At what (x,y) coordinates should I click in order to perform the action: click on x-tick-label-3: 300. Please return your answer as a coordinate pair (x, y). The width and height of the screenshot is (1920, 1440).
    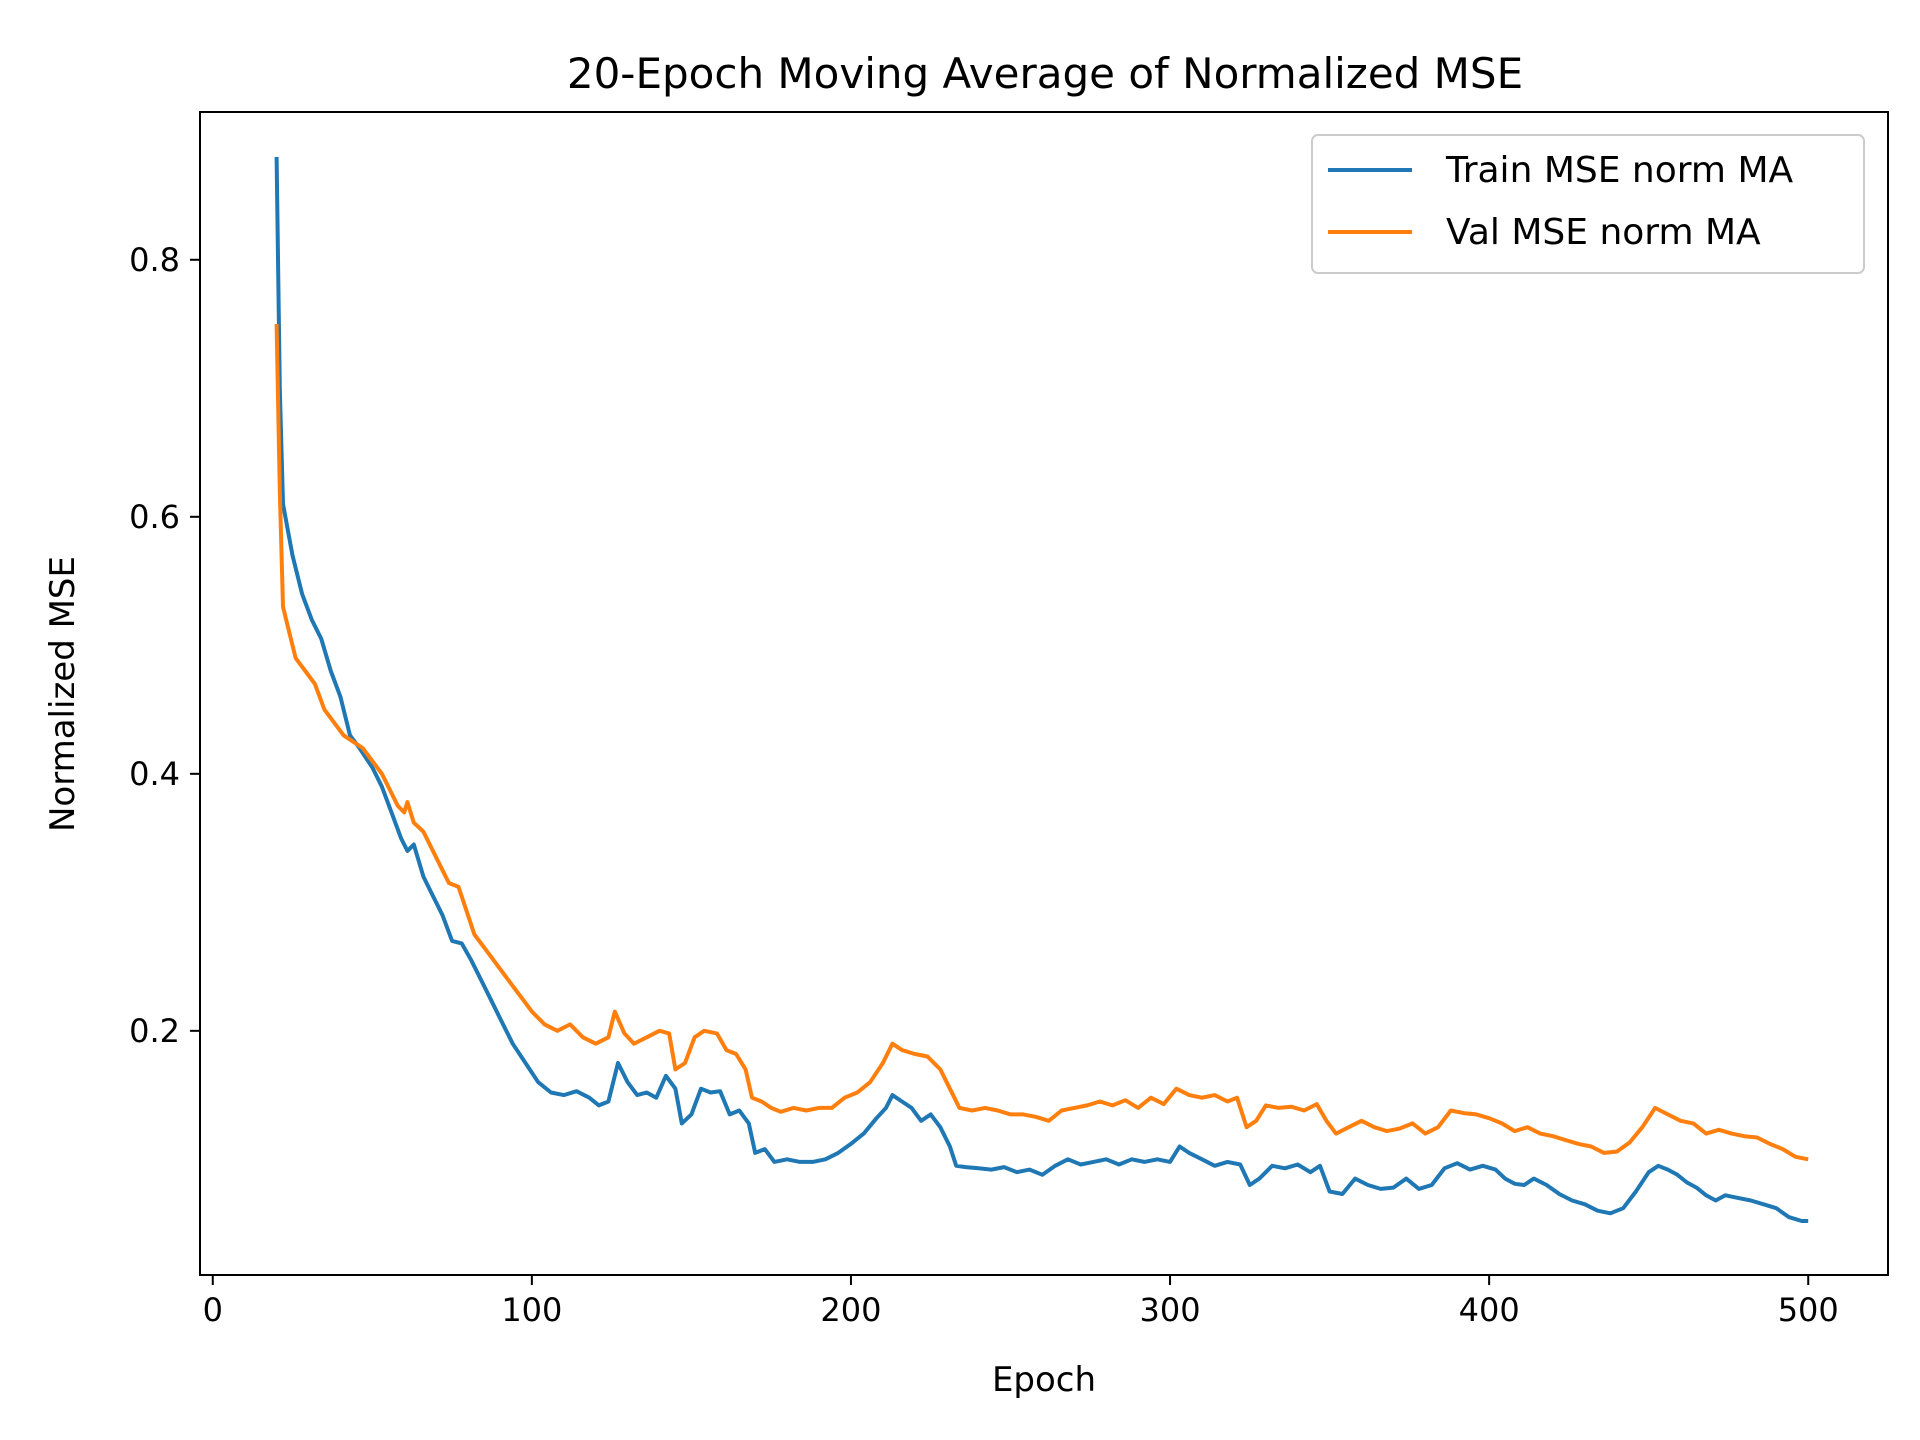
    Looking at the image, I should click on (1170, 1310).